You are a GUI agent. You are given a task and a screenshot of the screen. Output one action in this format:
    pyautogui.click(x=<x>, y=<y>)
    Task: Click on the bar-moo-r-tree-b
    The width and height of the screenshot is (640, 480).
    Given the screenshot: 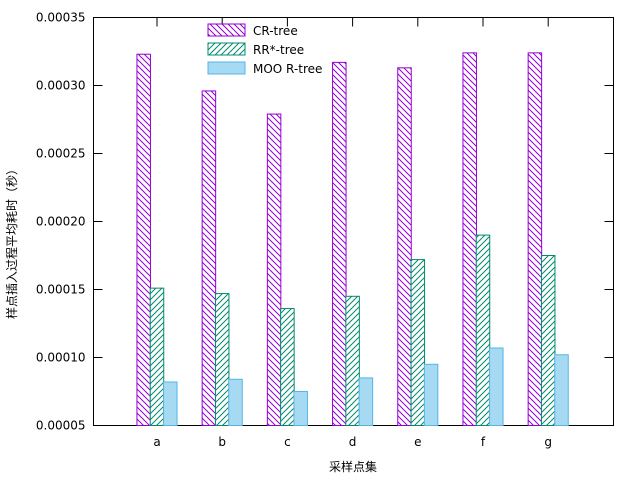 What is the action you would take?
    pyautogui.click(x=235, y=402)
    